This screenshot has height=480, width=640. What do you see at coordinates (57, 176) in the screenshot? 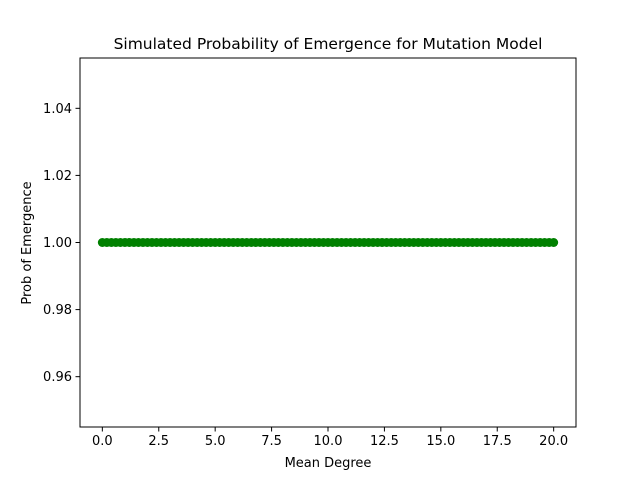
I see `y-tick-label: 1.02` at bounding box center [57, 176].